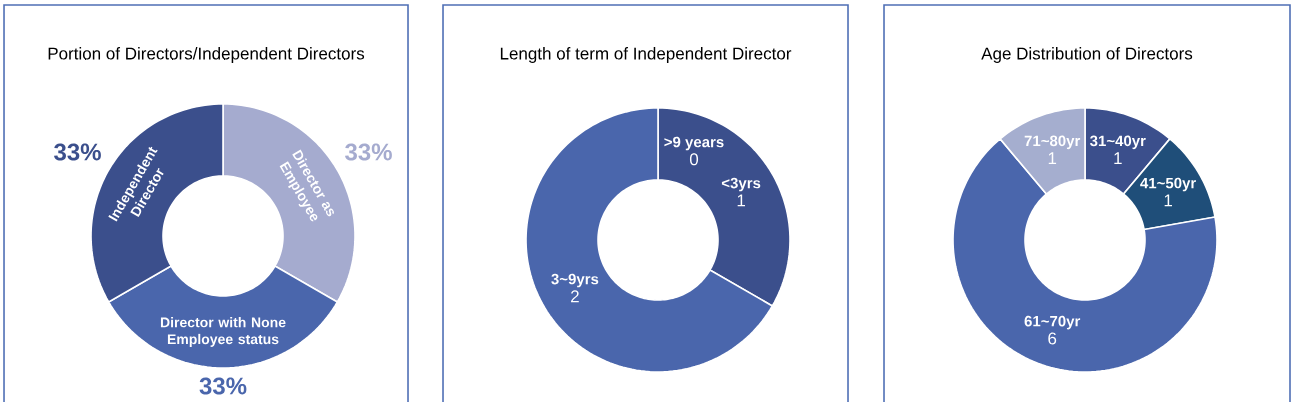 The image size is (1308, 402). What do you see at coordinates (694, 159) in the screenshot?
I see `text: 0` at bounding box center [694, 159].